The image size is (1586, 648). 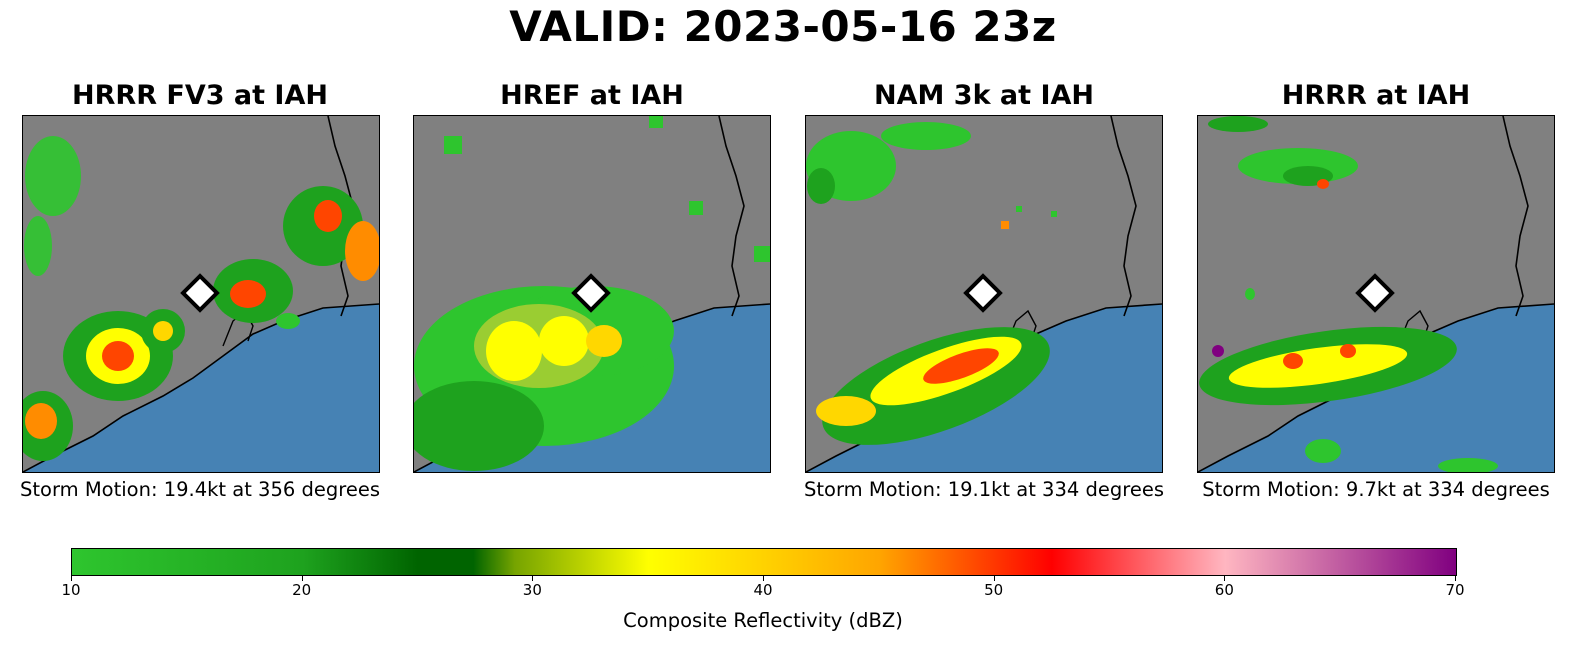 I want to click on storm-motion: Storm Motion: 19.1kt at 334 degrees, so click(x=984, y=489).